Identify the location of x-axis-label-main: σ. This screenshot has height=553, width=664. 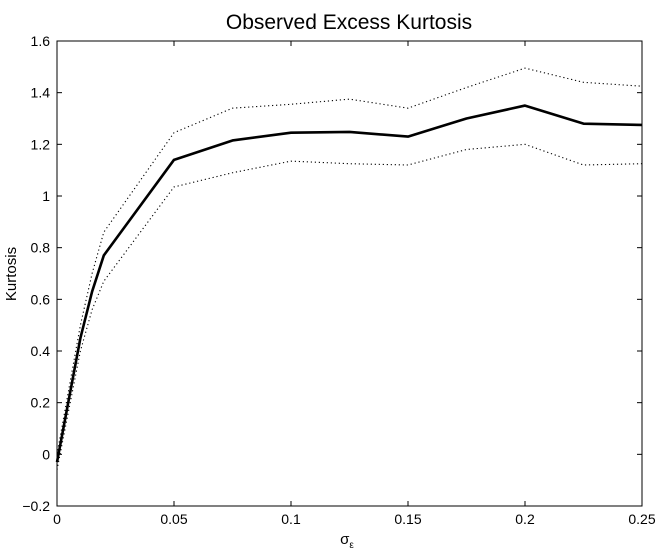
(345, 539).